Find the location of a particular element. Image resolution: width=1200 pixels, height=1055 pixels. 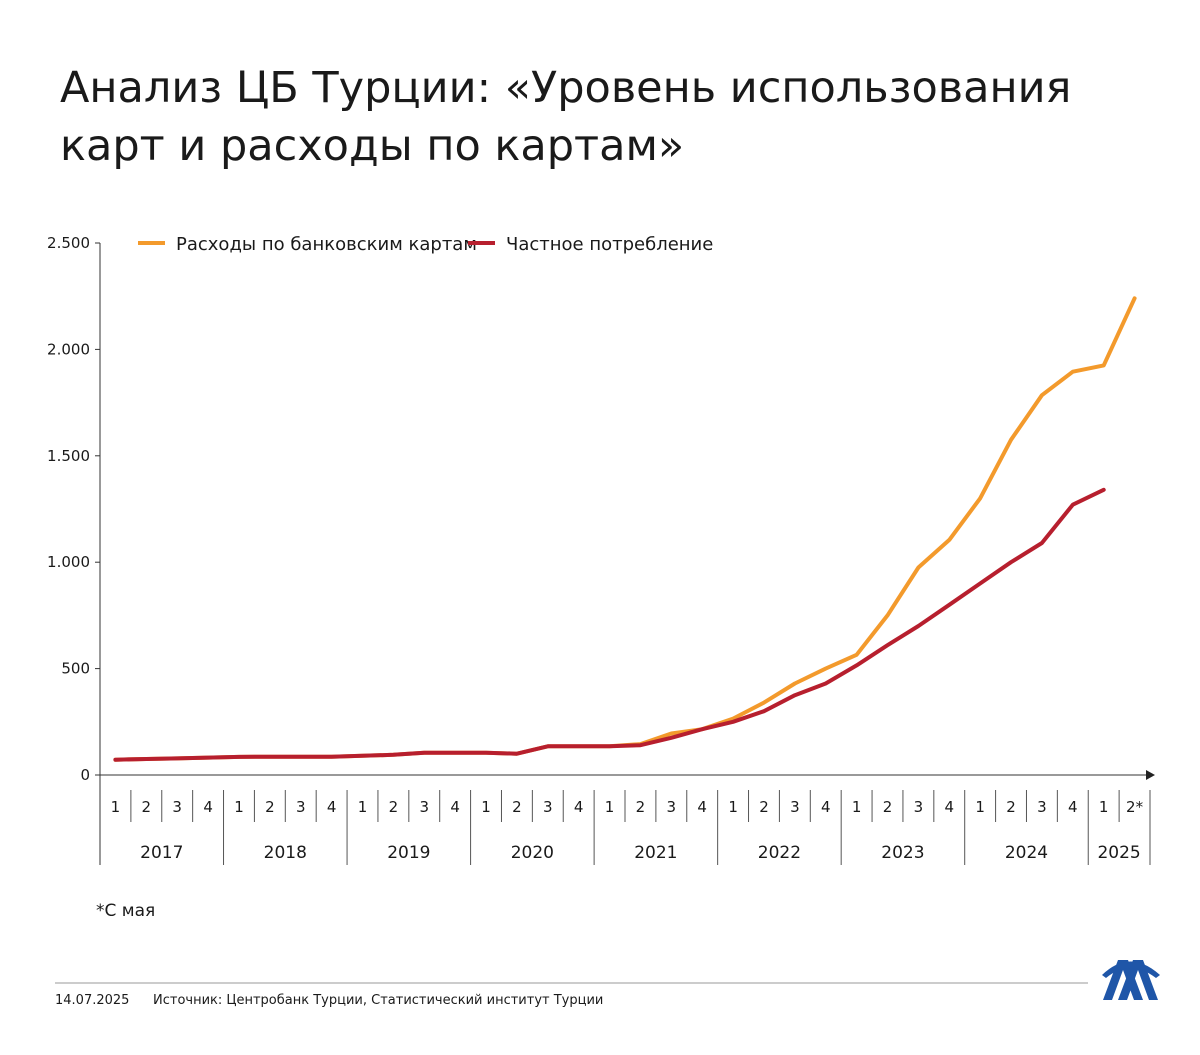

year-label: 2020 is located at coordinates (532, 853).